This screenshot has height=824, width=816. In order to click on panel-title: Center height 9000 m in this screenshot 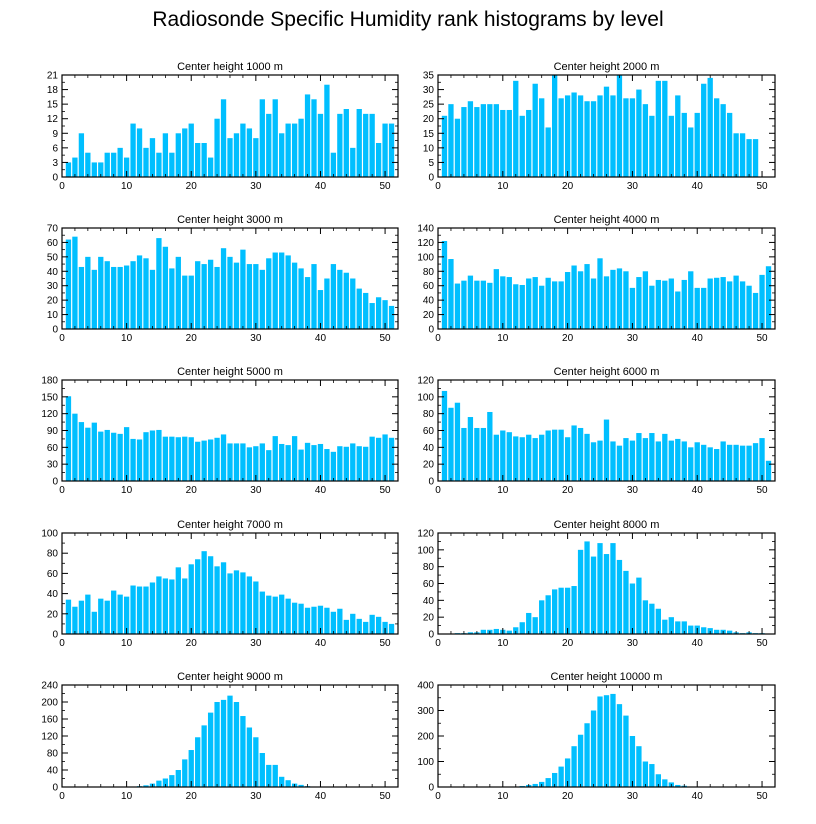, I will do `click(230, 677)`.